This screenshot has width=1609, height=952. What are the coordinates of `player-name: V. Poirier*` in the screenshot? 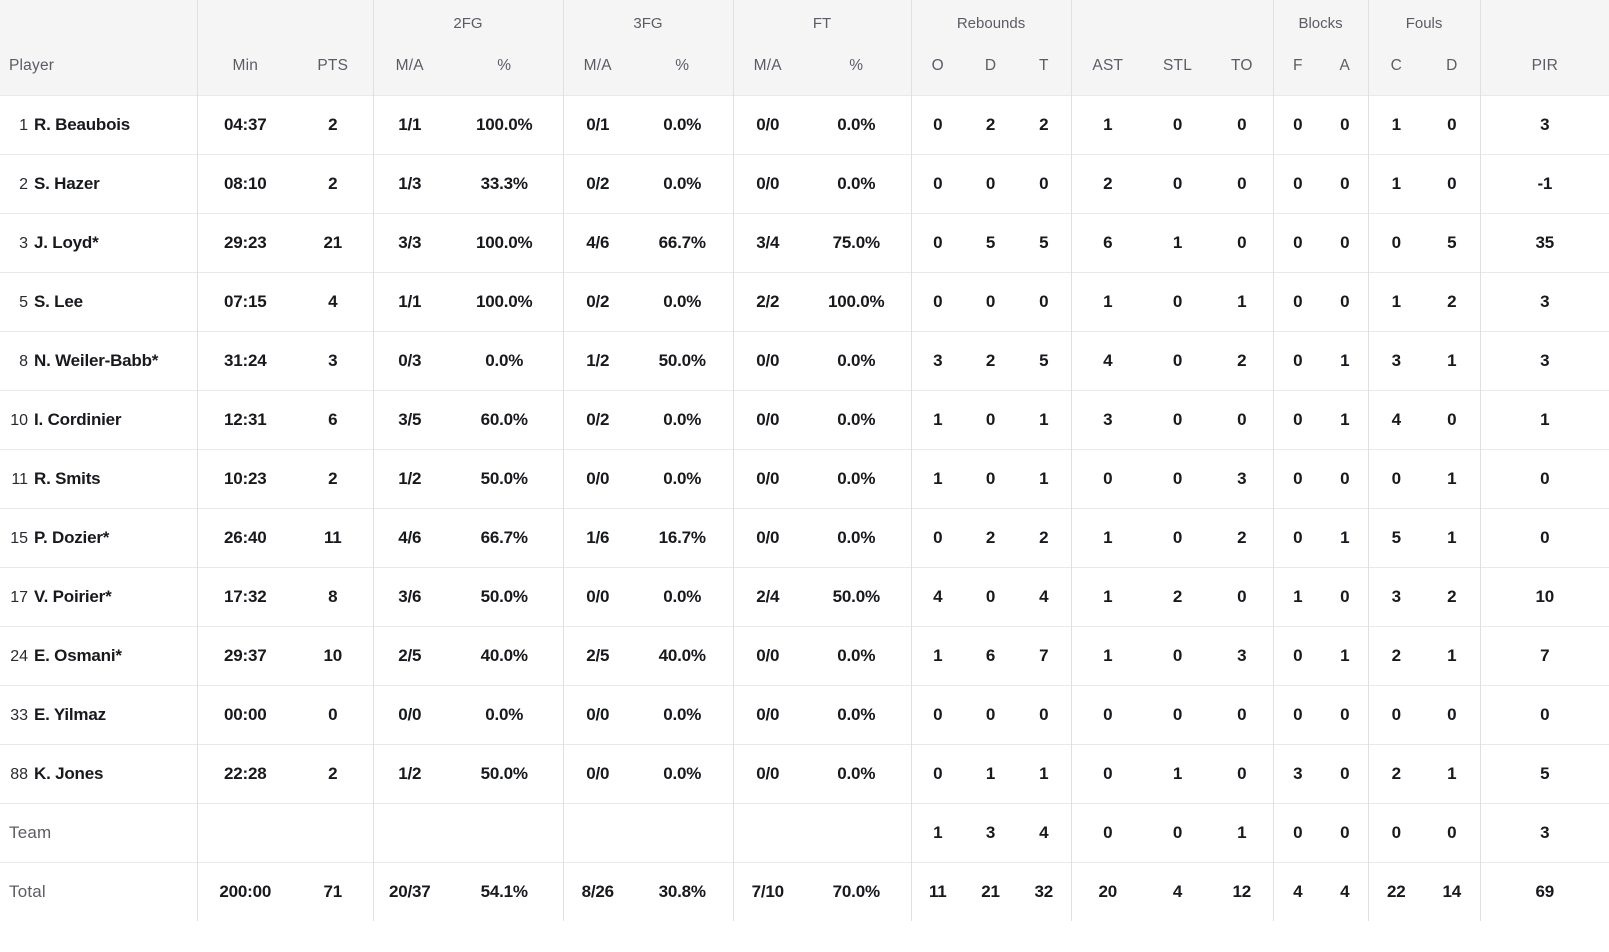 It's located at (73, 596).